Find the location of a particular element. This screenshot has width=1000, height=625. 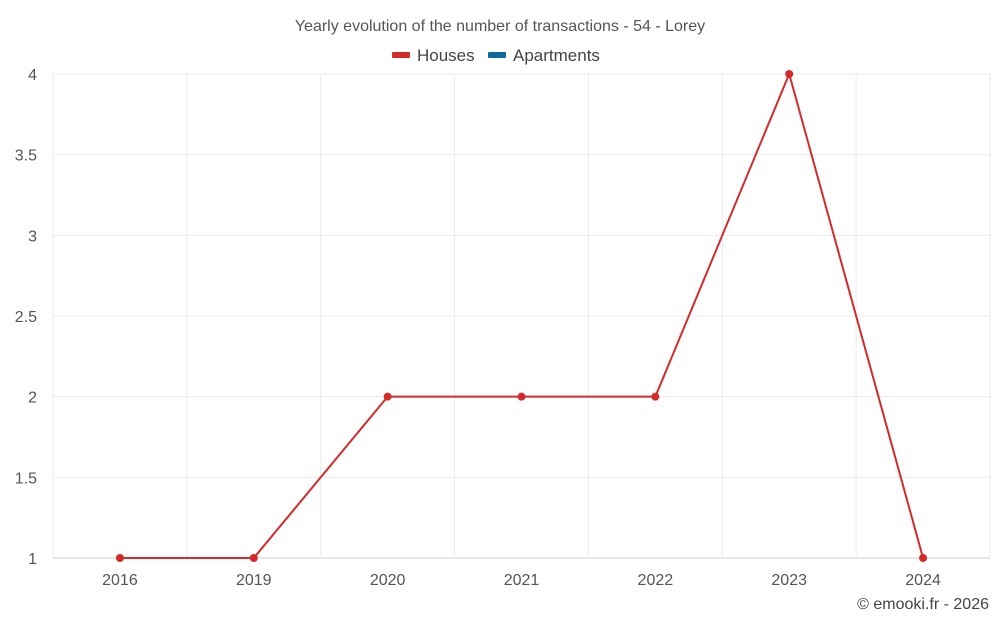

y-tick-label: 2 is located at coordinates (32, 398).